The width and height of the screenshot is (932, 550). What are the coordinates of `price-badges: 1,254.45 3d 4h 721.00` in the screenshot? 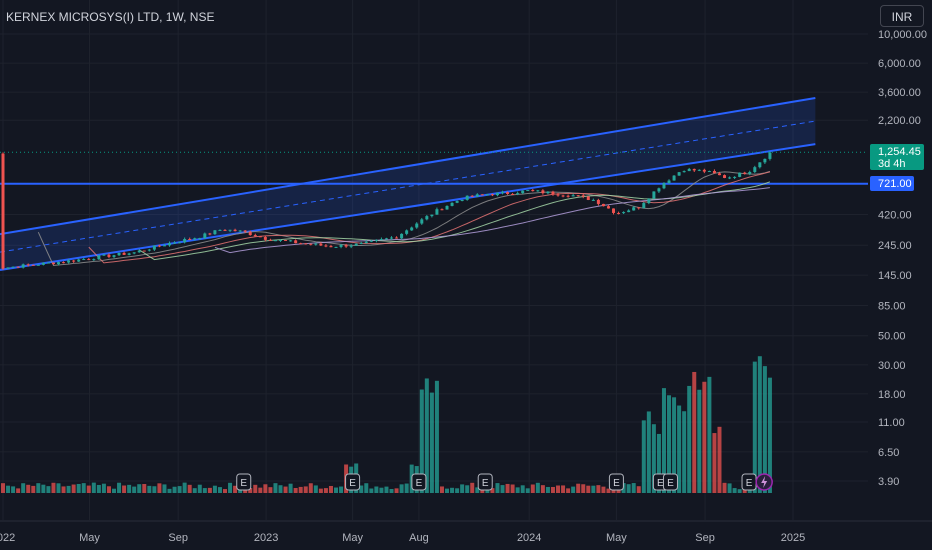 It's located at (897, 167).